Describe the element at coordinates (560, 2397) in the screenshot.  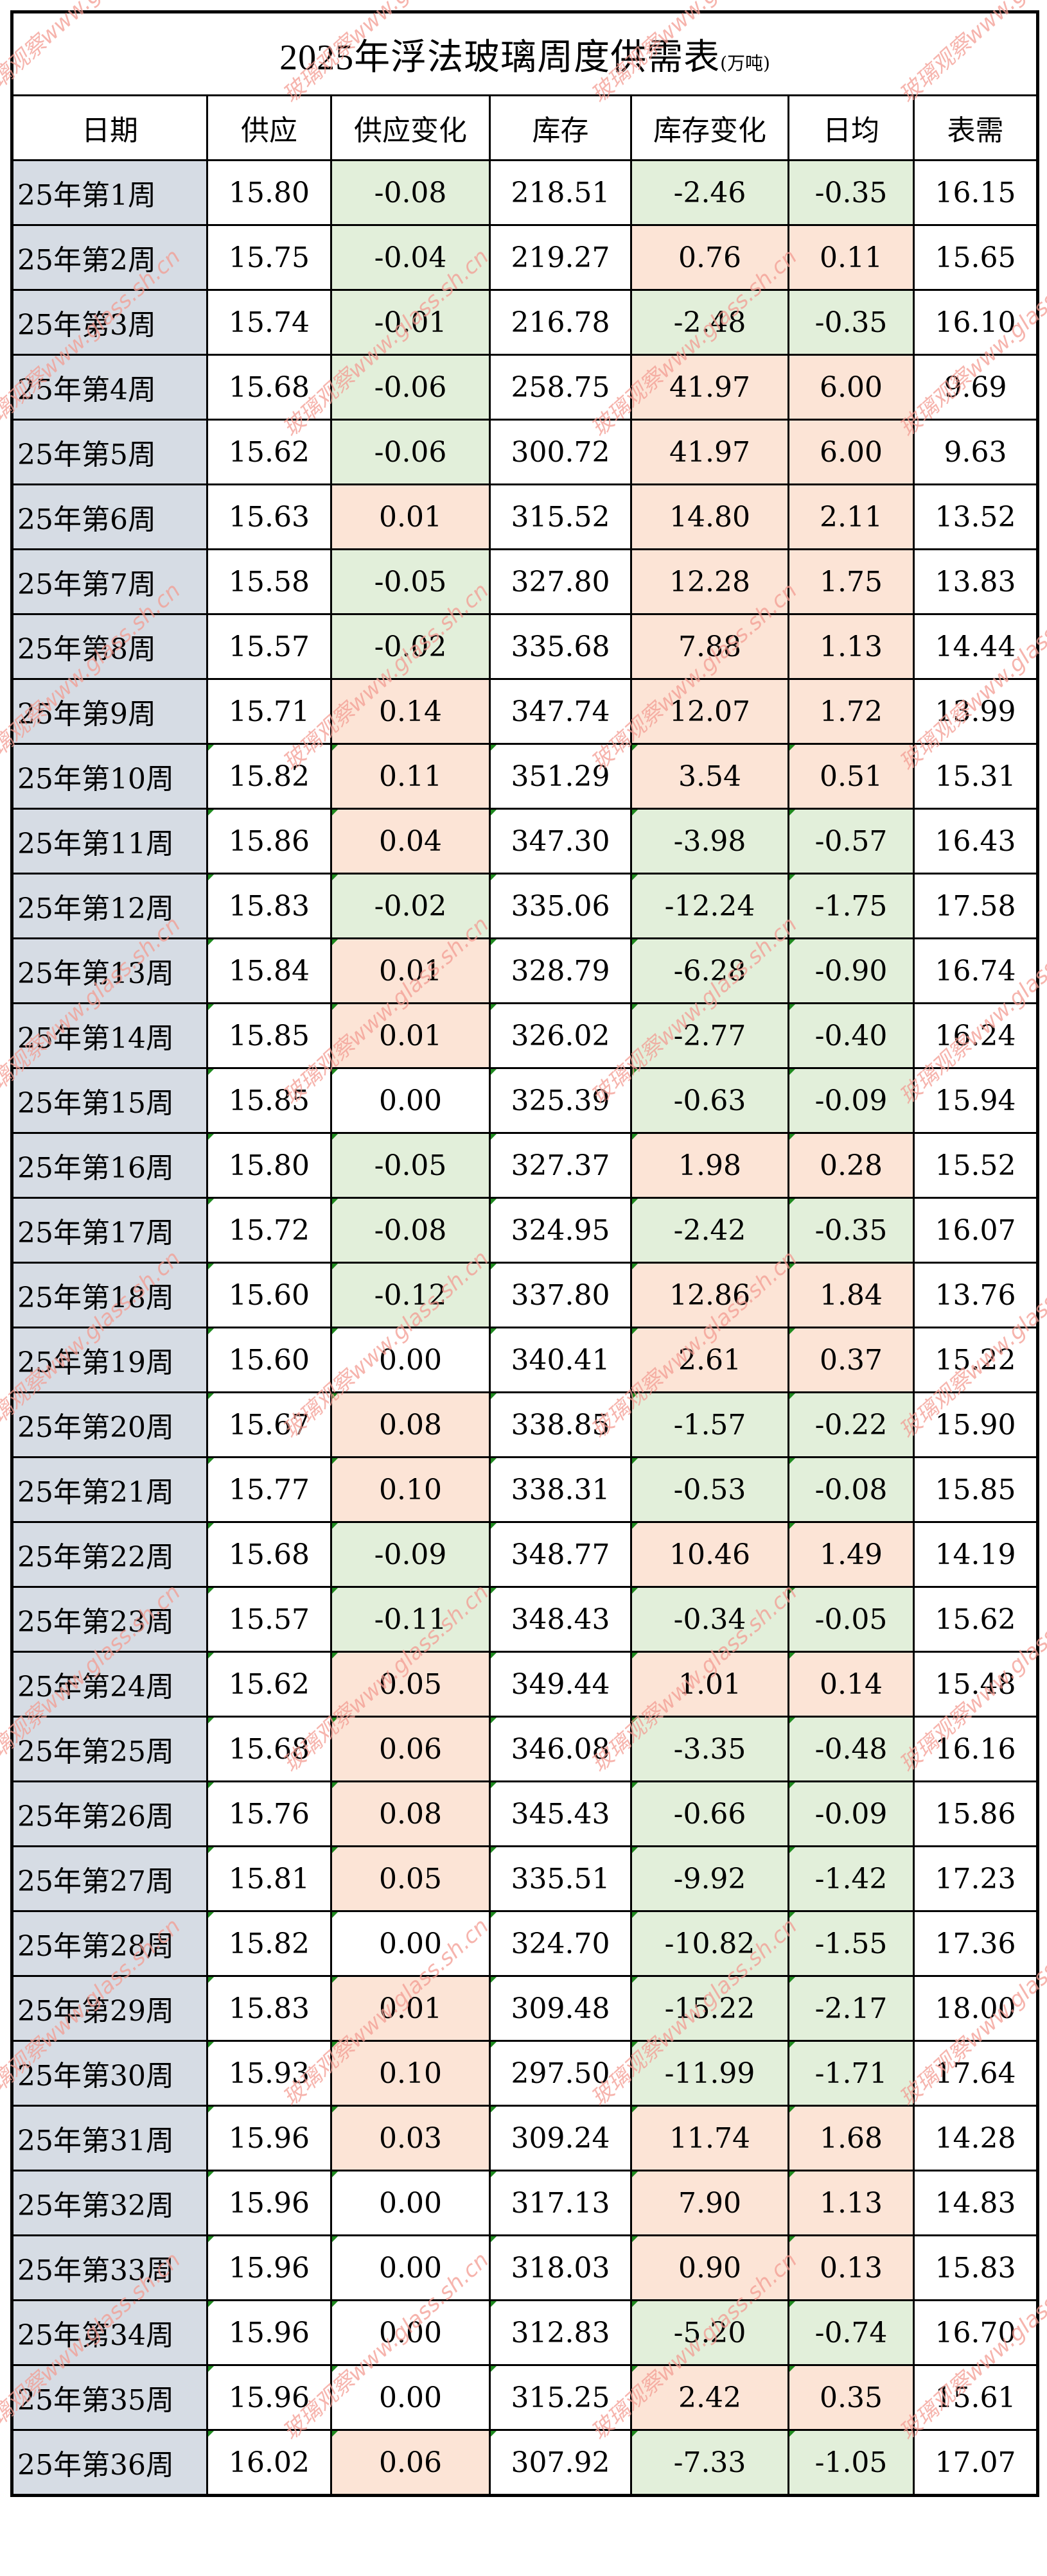
I see `cell-inventory: 315.25` at that location.